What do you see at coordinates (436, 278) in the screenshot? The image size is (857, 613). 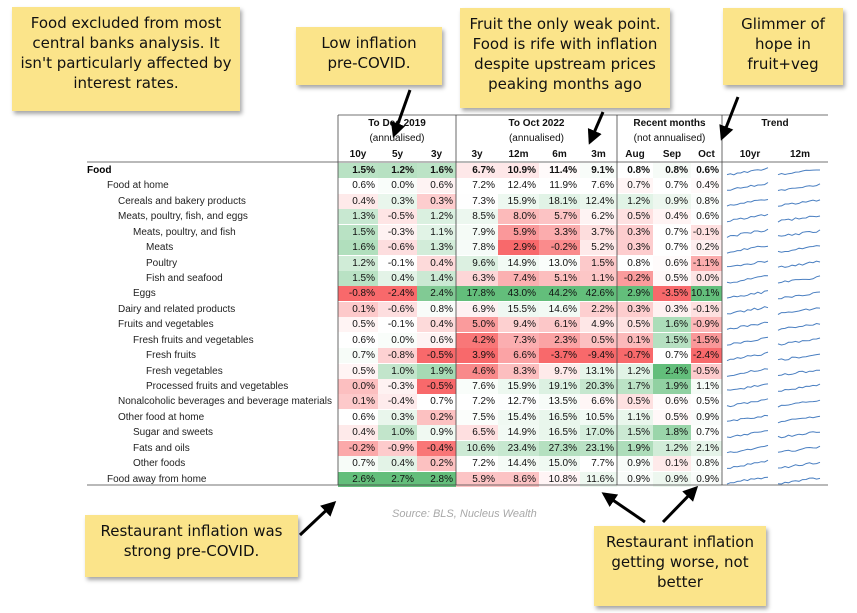 I see `data-cell: 1.4%` at bounding box center [436, 278].